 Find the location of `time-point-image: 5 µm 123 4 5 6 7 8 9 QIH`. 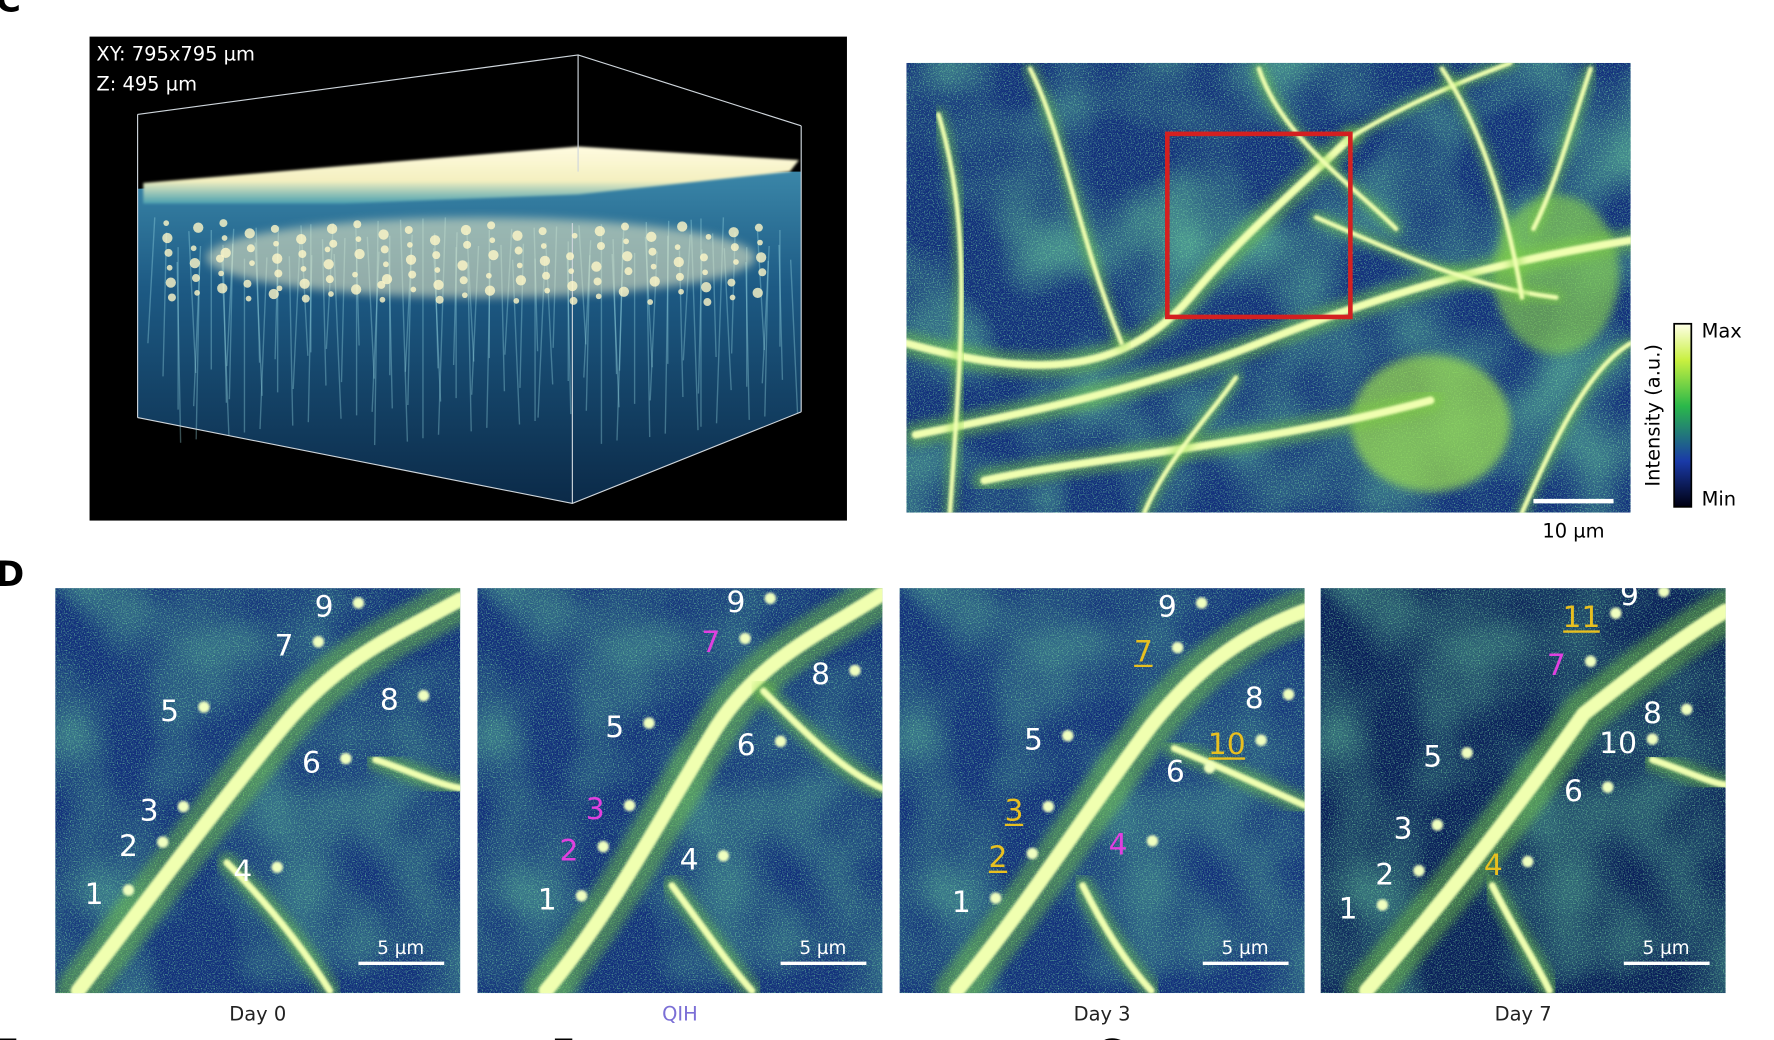

time-point-image: 5 µm 123 4 5 6 7 8 9 QIH is located at coordinates (680, 805).